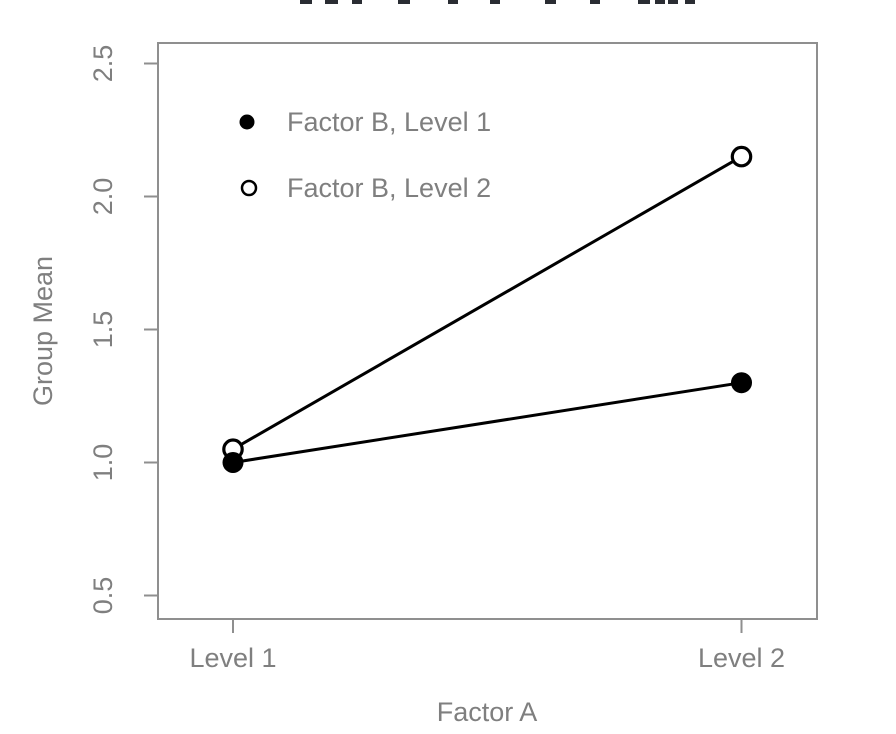 This screenshot has height=734, width=896. What do you see at coordinates (487, 712) in the screenshot?
I see `x-axis-title: Factor A` at bounding box center [487, 712].